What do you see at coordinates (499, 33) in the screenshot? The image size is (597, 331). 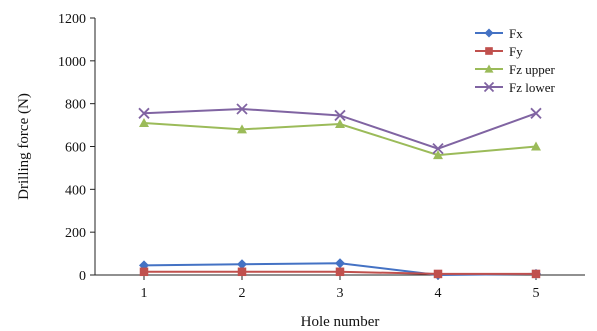 I see `legend-item: Fx` at bounding box center [499, 33].